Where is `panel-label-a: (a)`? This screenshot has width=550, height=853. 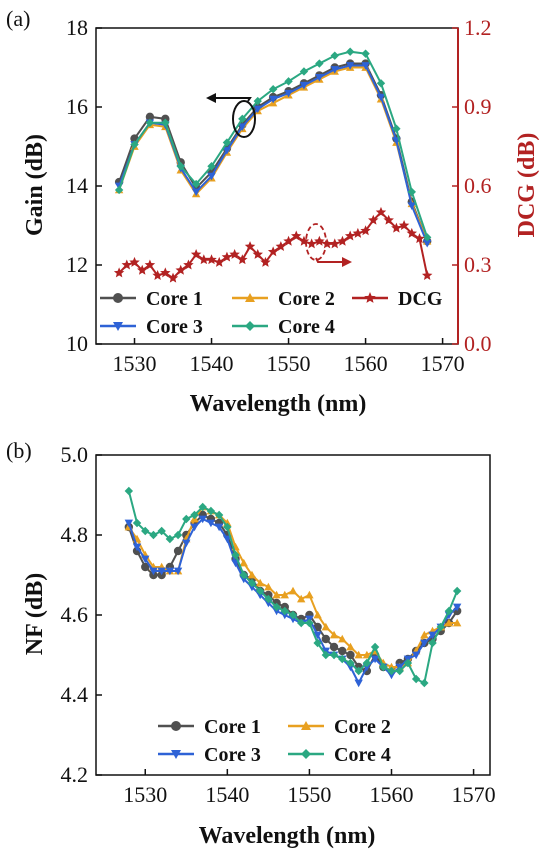 panel-label-a: (a) is located at coordinates (18, 18).